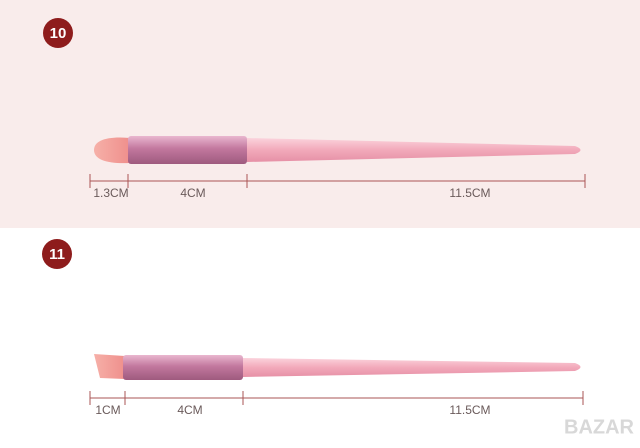 This screenshot has width=640, height=448. What do you see at coordinates (107, 410) in the screenshot?
I see `dimension-label: 1CM` at bounding box center [107, 410].